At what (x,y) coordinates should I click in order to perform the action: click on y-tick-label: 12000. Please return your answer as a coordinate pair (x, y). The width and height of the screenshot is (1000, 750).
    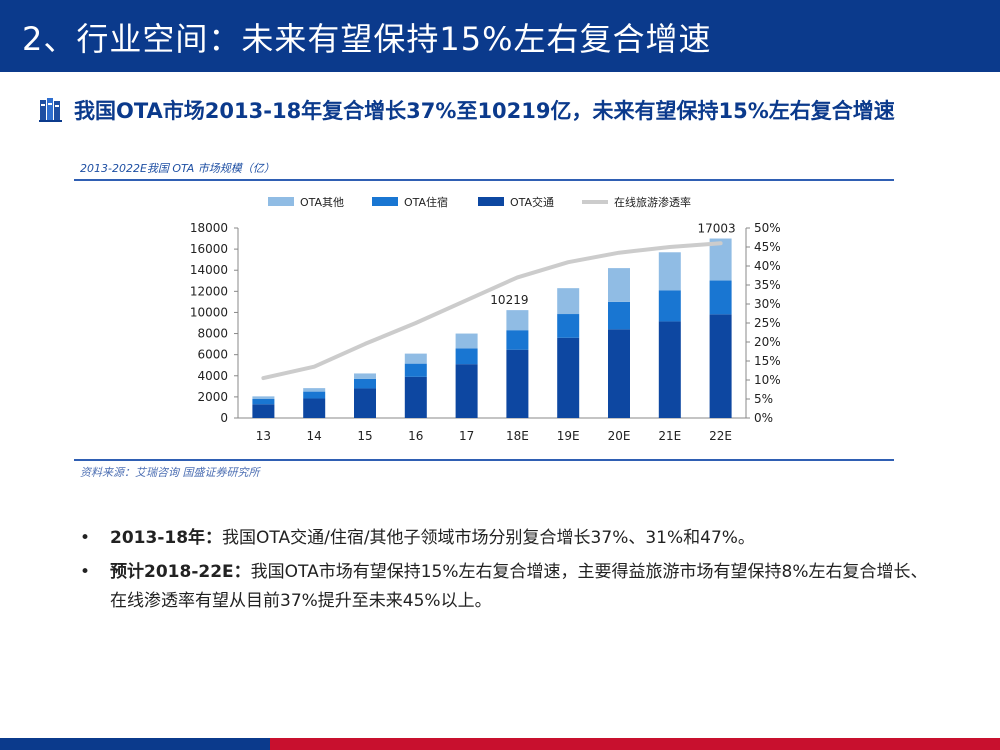
    Looking at the image, I should click on (209, 291).